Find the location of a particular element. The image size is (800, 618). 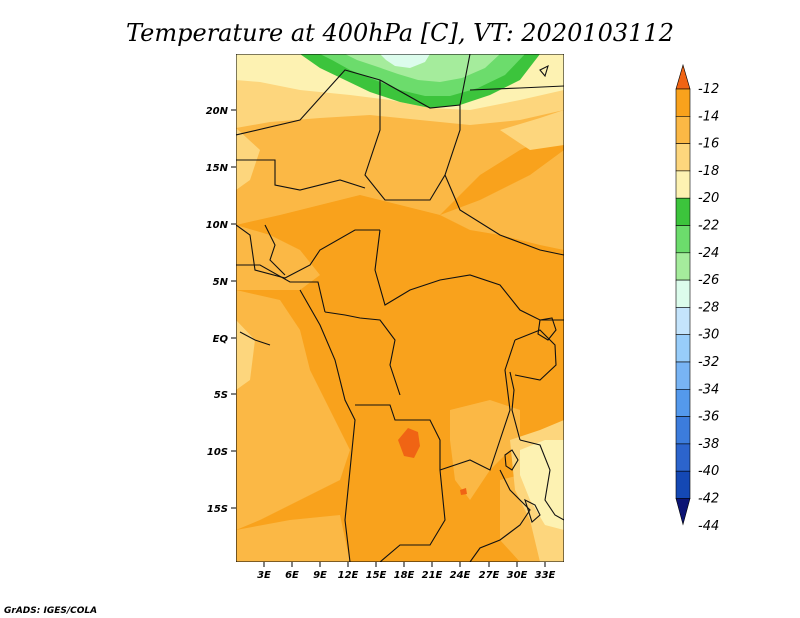

lon-label-33e: 33E is located at coordinates (545, 575).